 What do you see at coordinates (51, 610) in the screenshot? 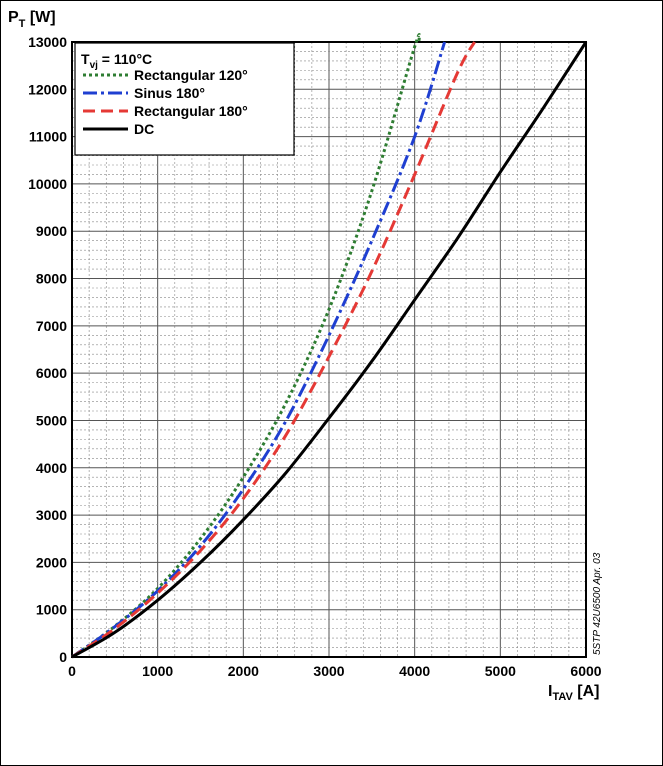
I see `y-tick-label: 1000` at bounding box center [51, 610].